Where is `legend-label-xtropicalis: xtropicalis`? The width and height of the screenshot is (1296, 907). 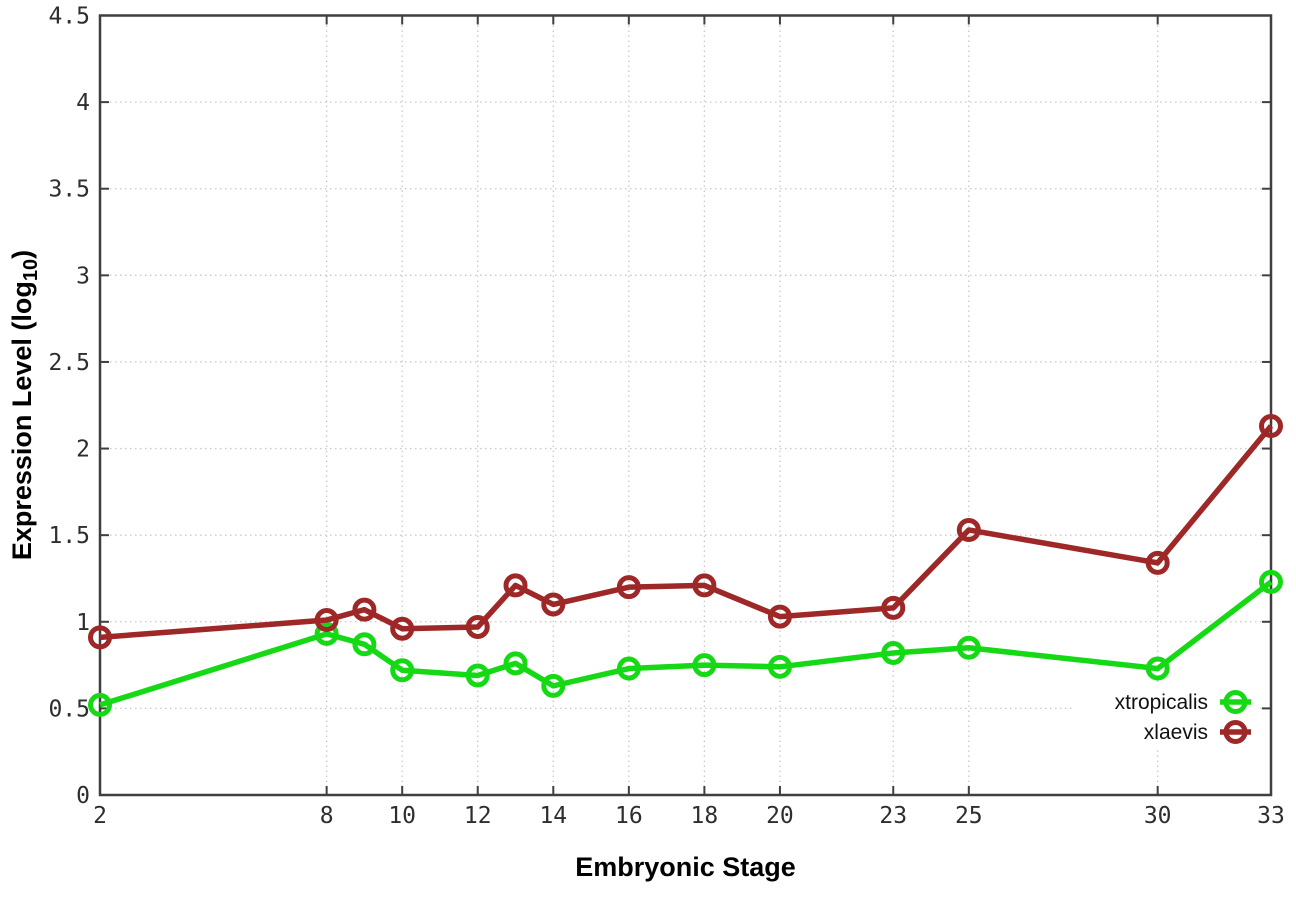 legend-label-xtropicalis: xtropicalis is located at coordinates (1161, 702).